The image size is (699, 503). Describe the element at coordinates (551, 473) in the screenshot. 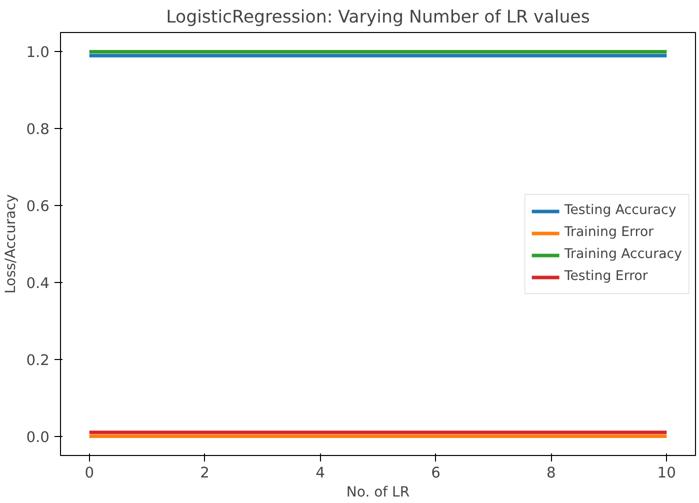

I see `x-tick-label: 8` at that location.